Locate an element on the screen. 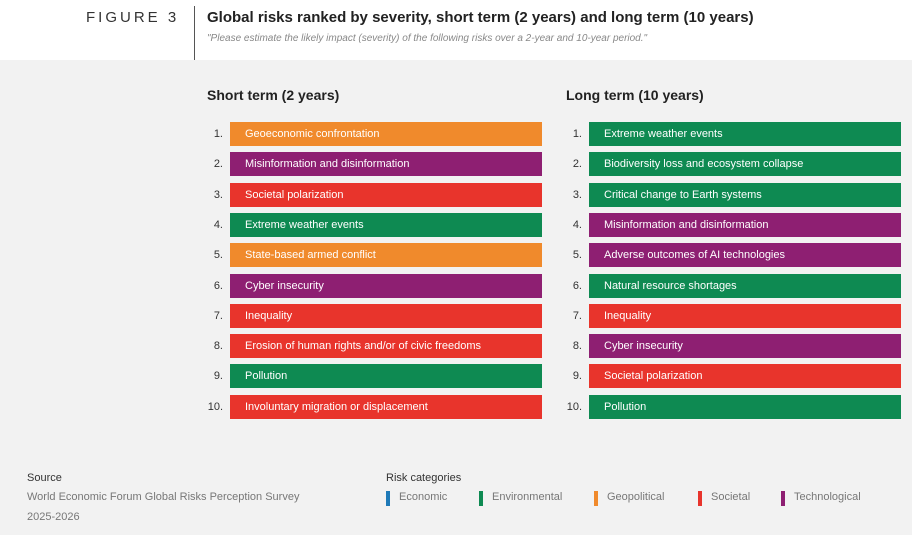 Image resolution: width=912 pixels, height=535 pixels. legend-label: Technological is located at coordinates (827, 497).